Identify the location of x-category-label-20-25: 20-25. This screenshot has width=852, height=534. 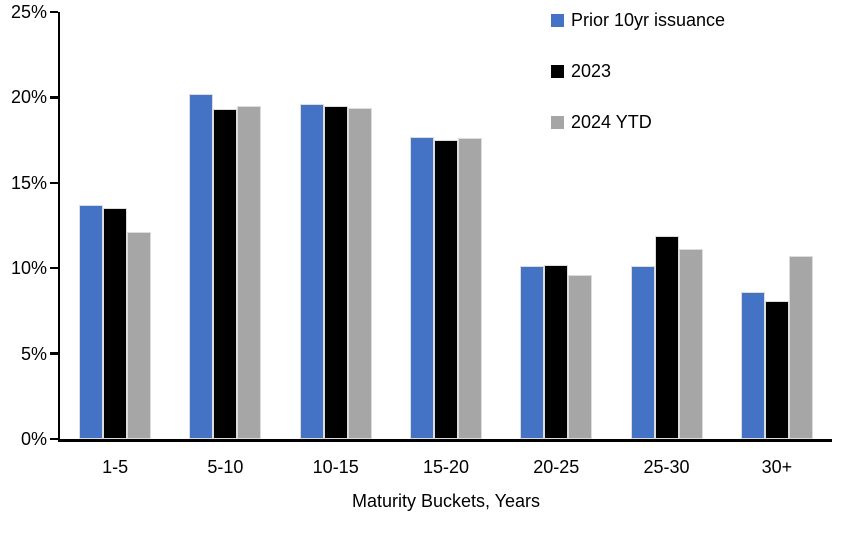
(556, 467).